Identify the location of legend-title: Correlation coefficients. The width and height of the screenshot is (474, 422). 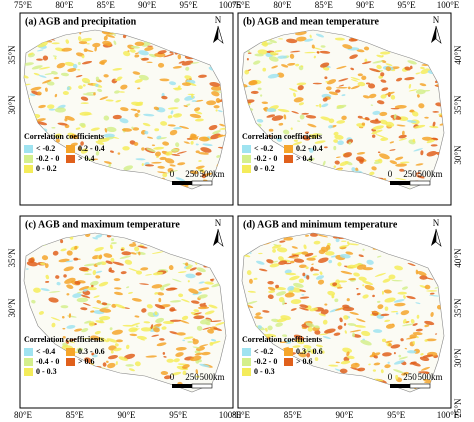
(64, 339).